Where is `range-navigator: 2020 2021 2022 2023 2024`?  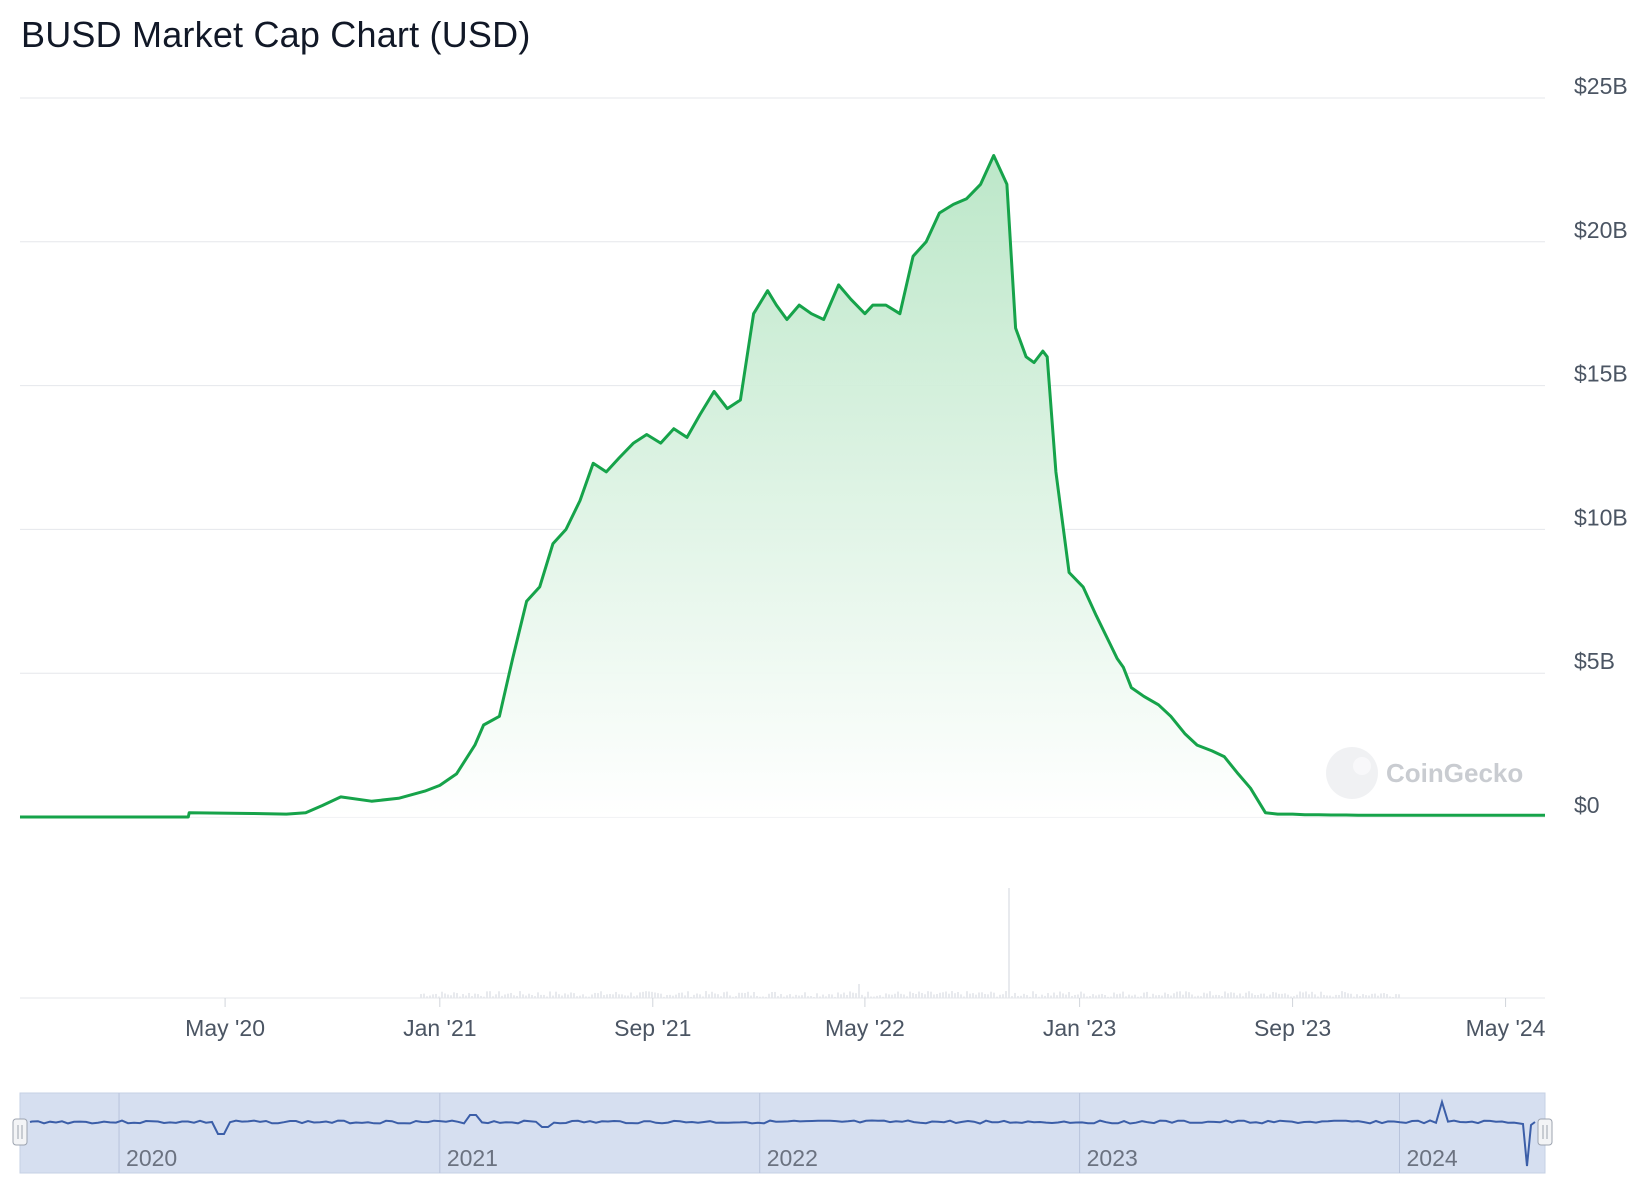 range-navigator: 2020 2021 2022 2023 2024 is located at coordinates (782, 1133).